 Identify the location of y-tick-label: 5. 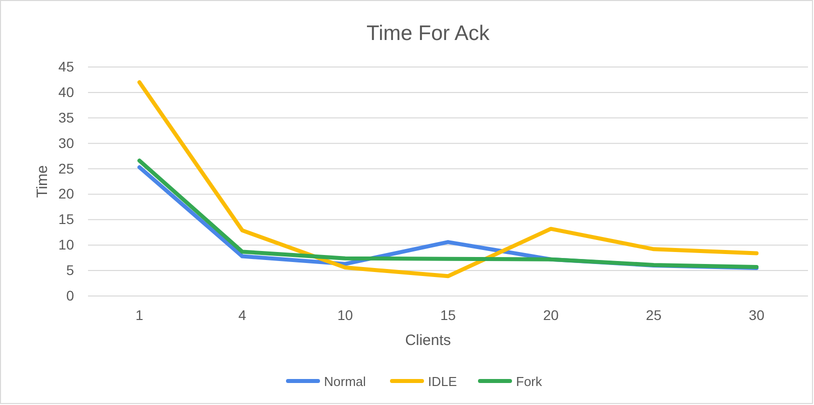
(70, 270).